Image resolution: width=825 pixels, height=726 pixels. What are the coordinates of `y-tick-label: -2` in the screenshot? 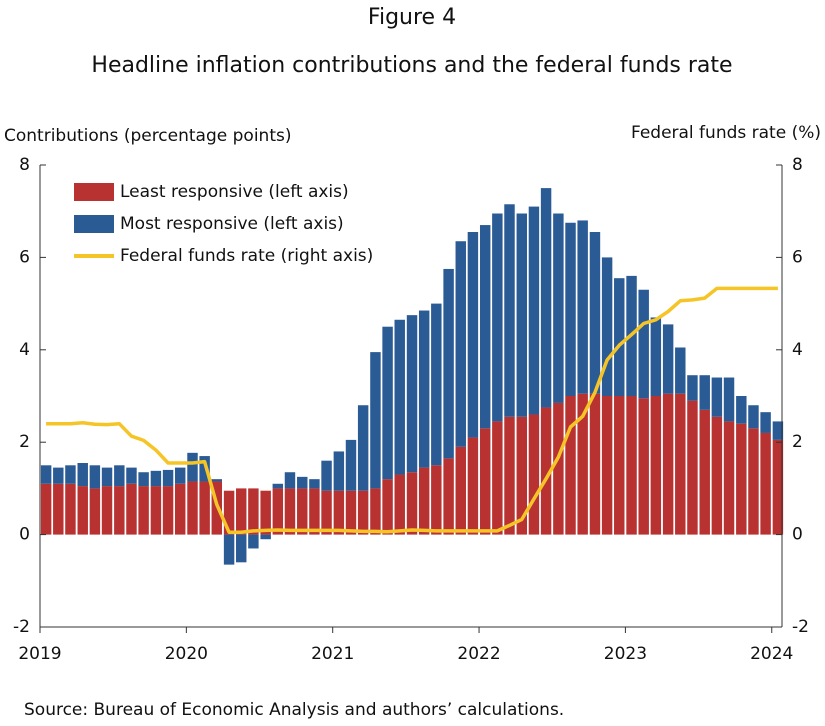 It's located at (21, 627).